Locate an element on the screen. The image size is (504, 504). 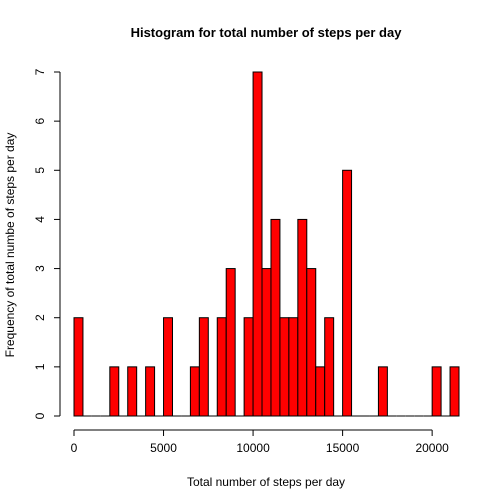
x-axis: 0 5000 10000 15000 20000 is located at coordinates (260, 442).